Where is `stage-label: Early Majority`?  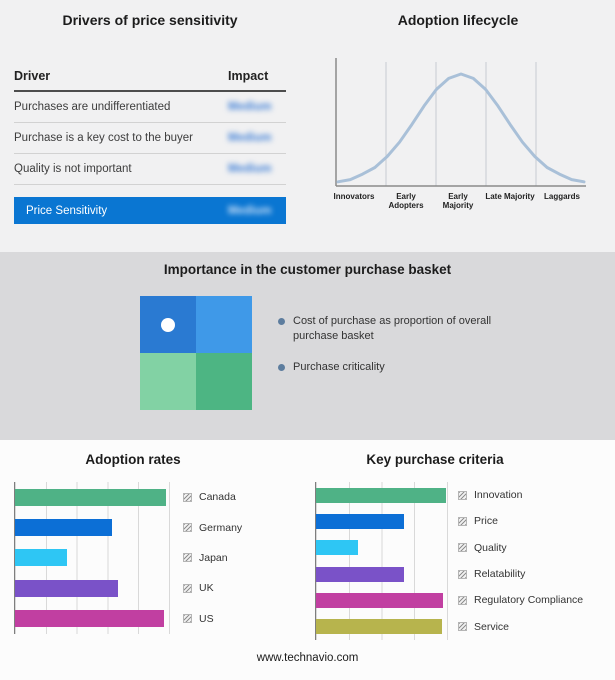 stage-label: Early Majority is located at coordinates (458, 201).